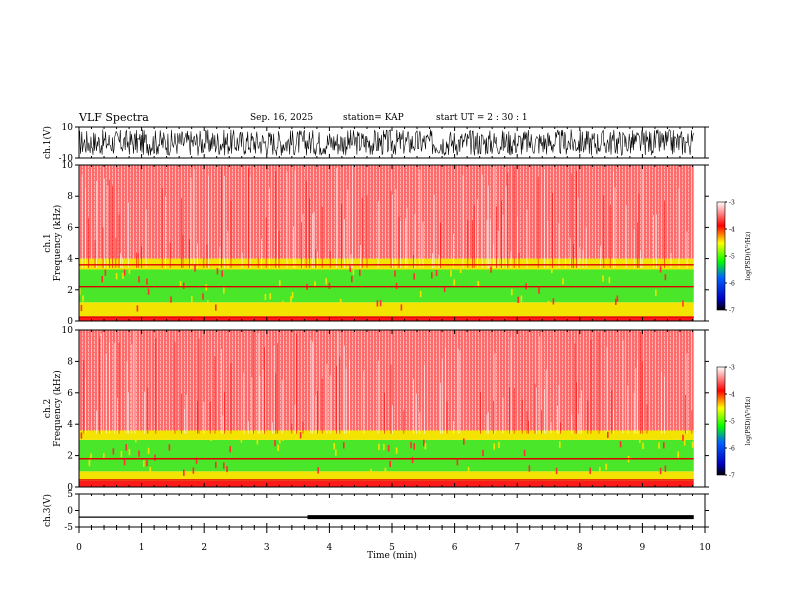  Describe the element at coordinates (66, 159) in the screenshot. I see `ch1-waveform-ytick-label: -10` at that location.